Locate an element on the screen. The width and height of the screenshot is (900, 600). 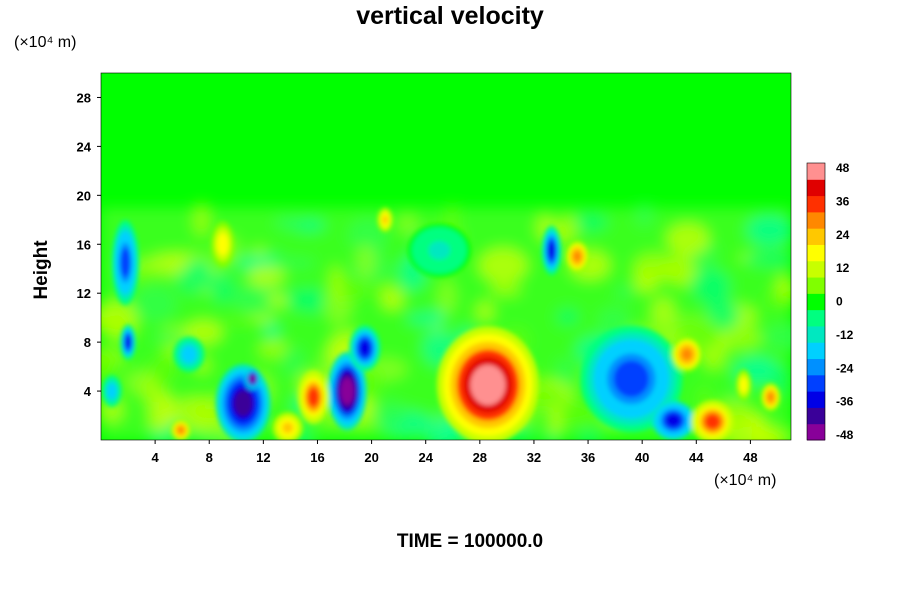
y-tick-label: 20 is located at coordinates (84, 195).